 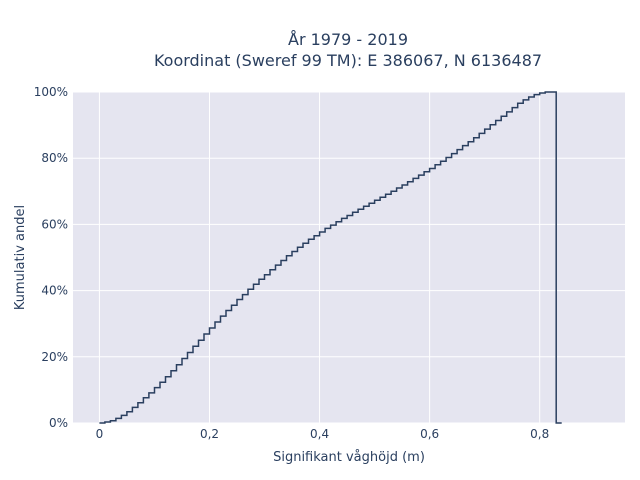 What do you see at coordinates (539, 434) in the screenshot?
I see `x-tick-label: 0,8` at bounding box center [539, 434].